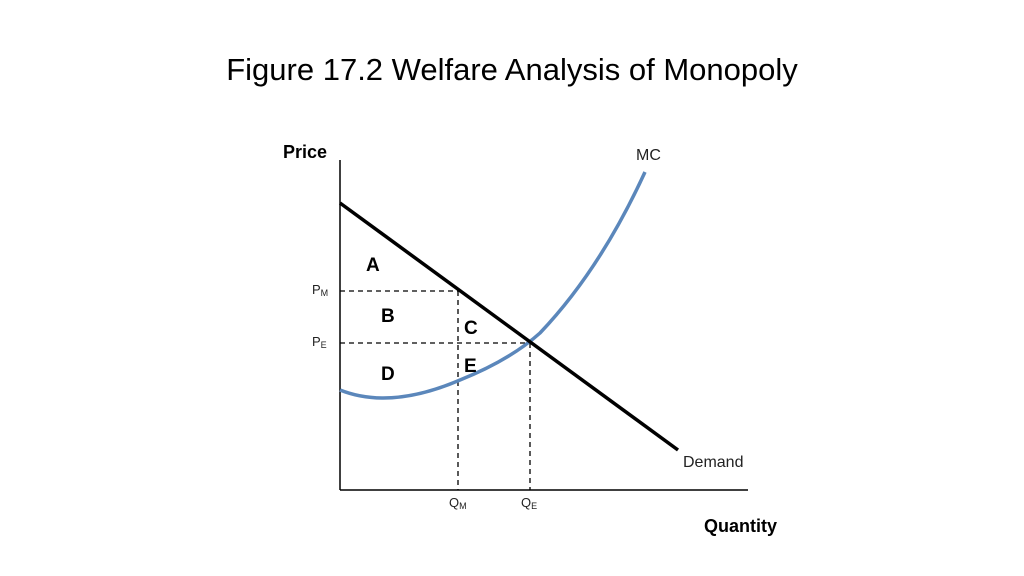  What do you see at coordinates (388, 316) in the screenshot?
I see `region-label: B` at bounding box center [388, 316].